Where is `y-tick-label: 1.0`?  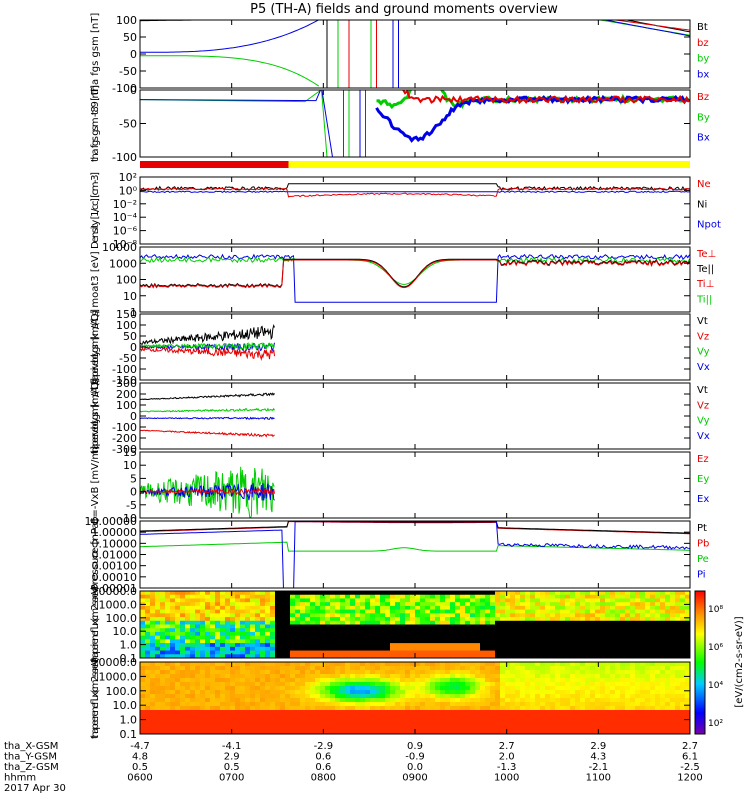 y-tick-label: 1.0 is located at coordinates (129, 720).